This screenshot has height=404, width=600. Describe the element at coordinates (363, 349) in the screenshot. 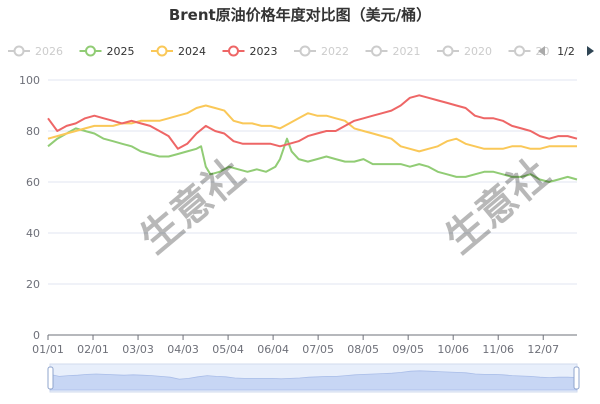

I see `x-tick-label: 08/05` at that location.